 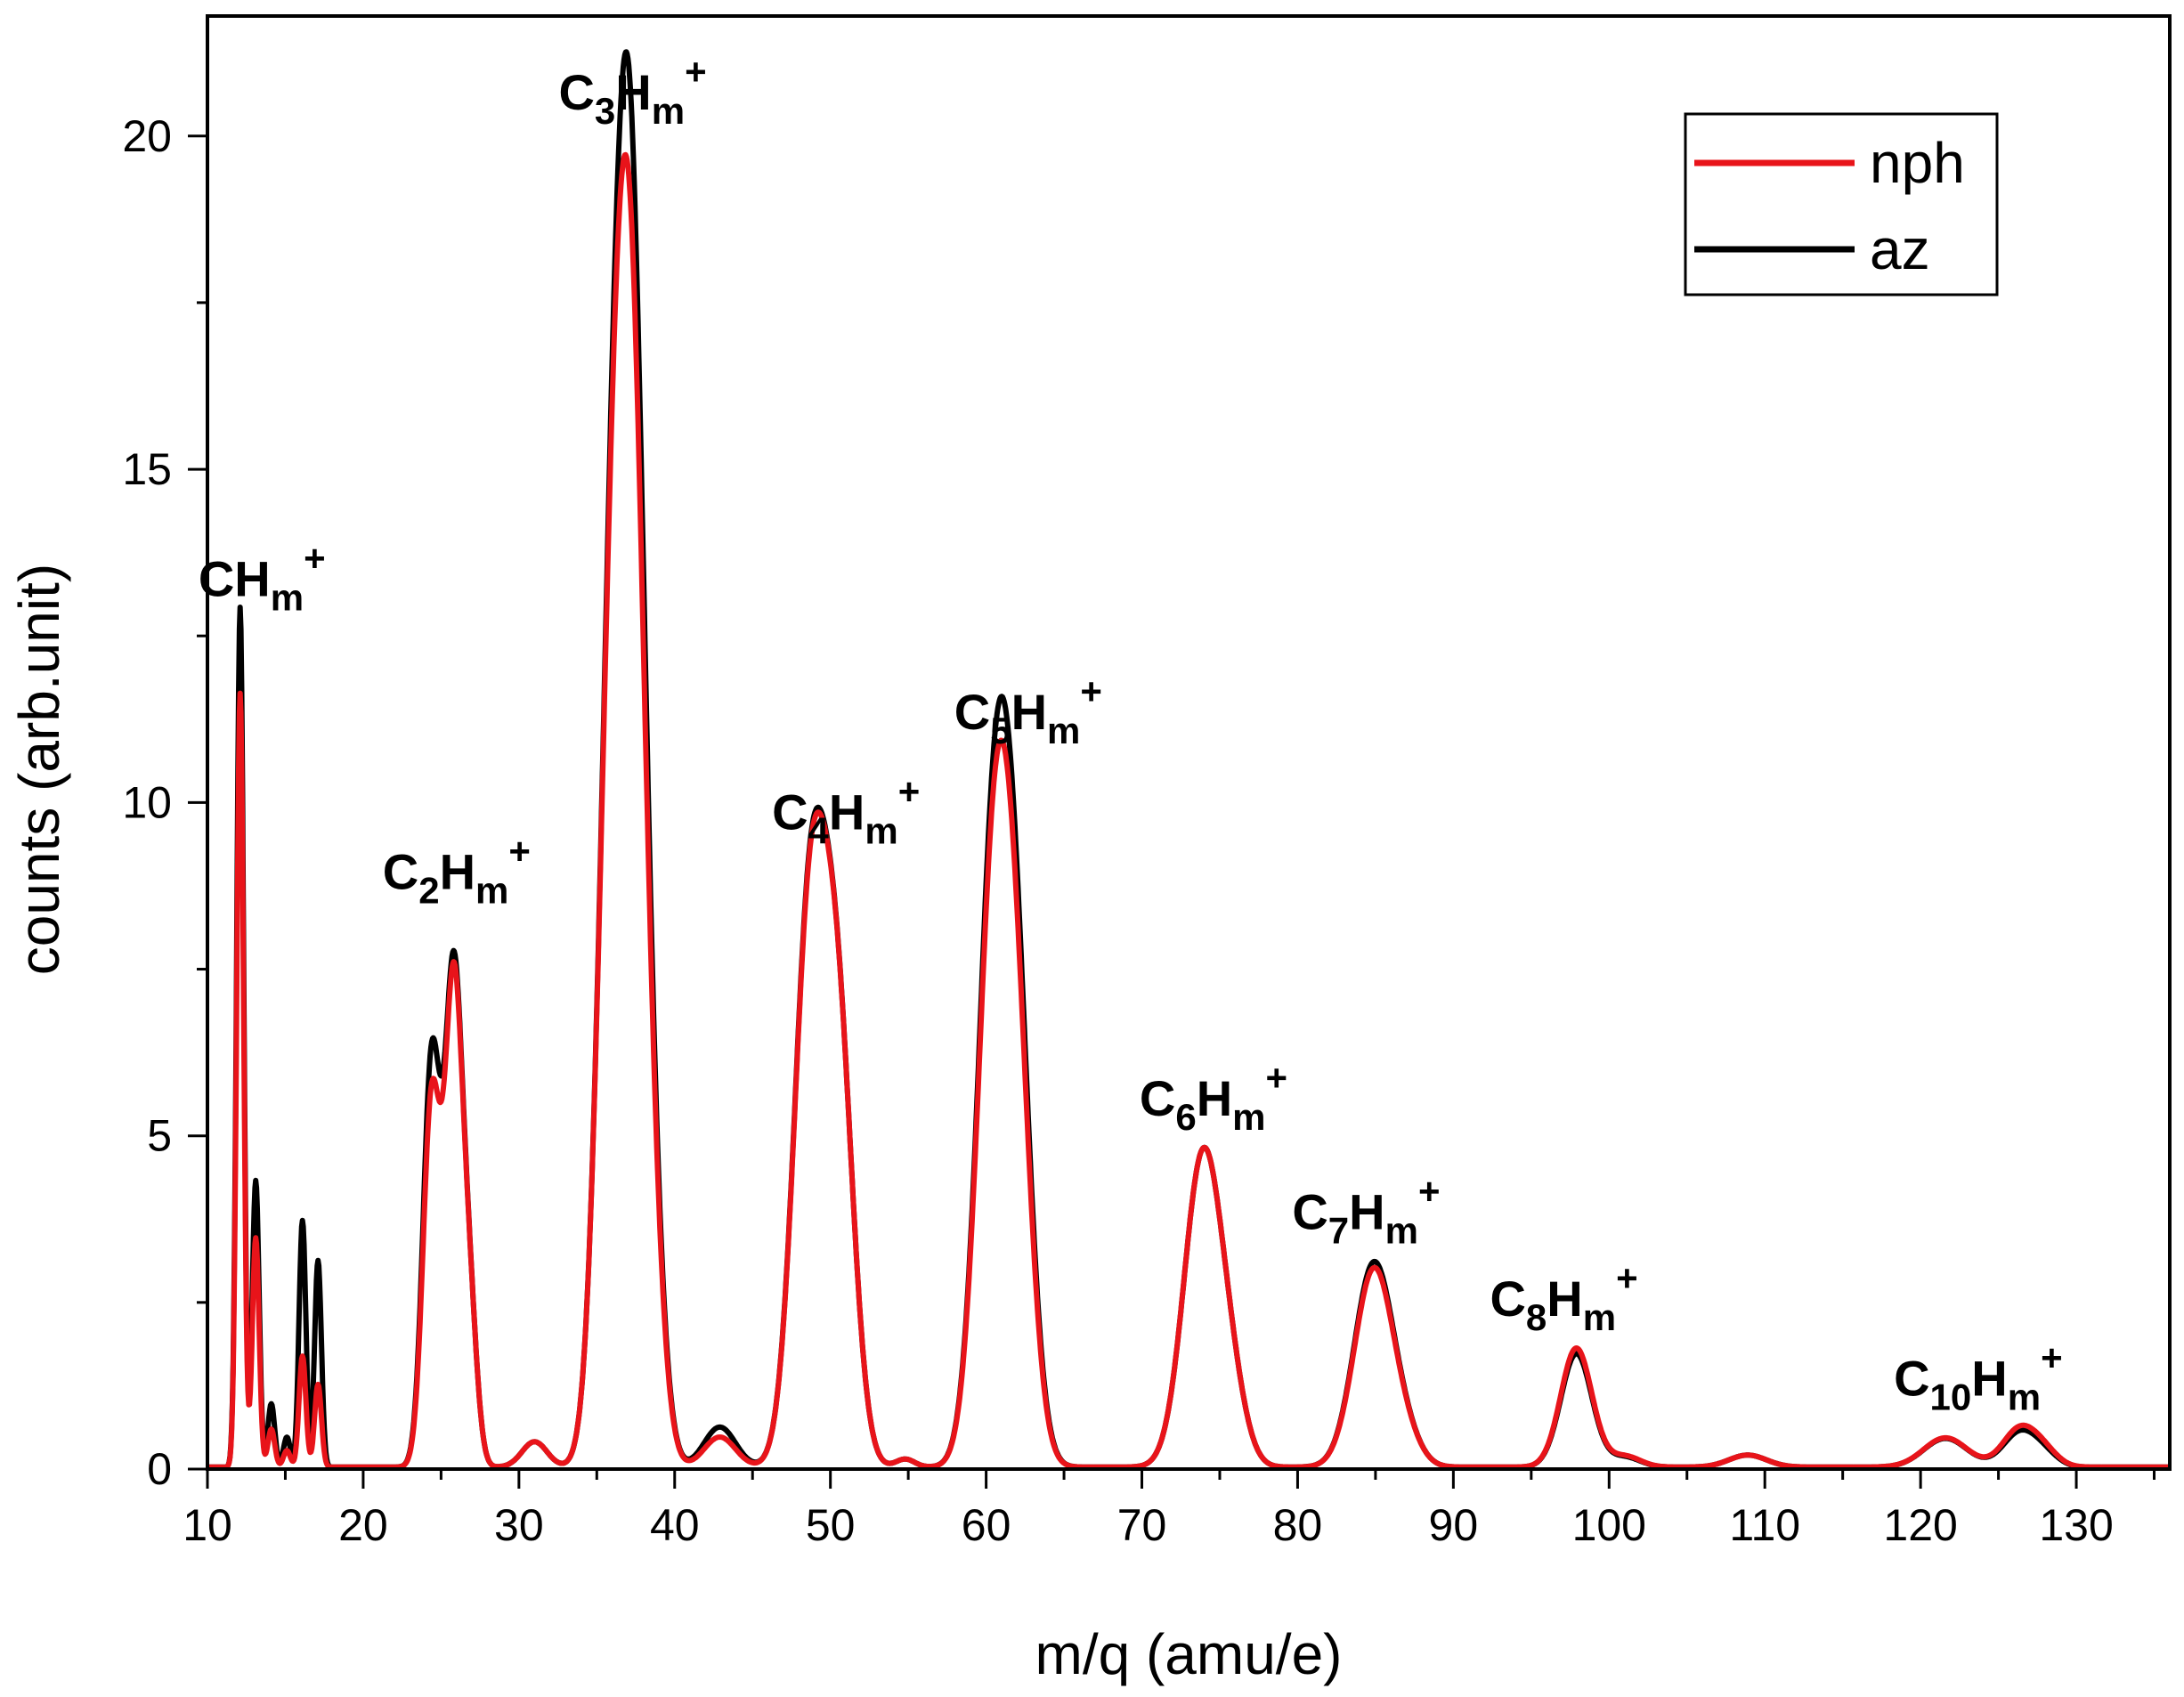 I want to click on y-tick-label: 15, so click(x=147, y=469).